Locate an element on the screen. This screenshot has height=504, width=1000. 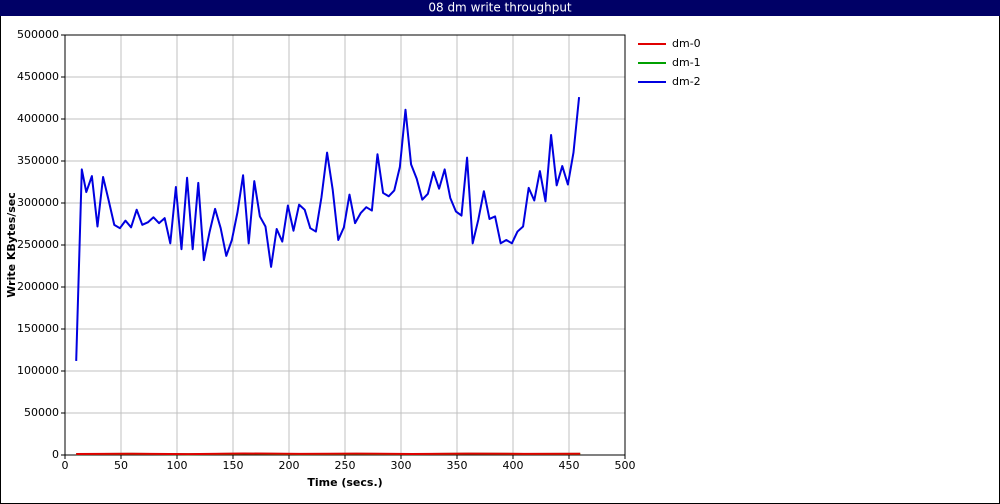
x-tick-label: 150 is located at coordinates (233, 465).